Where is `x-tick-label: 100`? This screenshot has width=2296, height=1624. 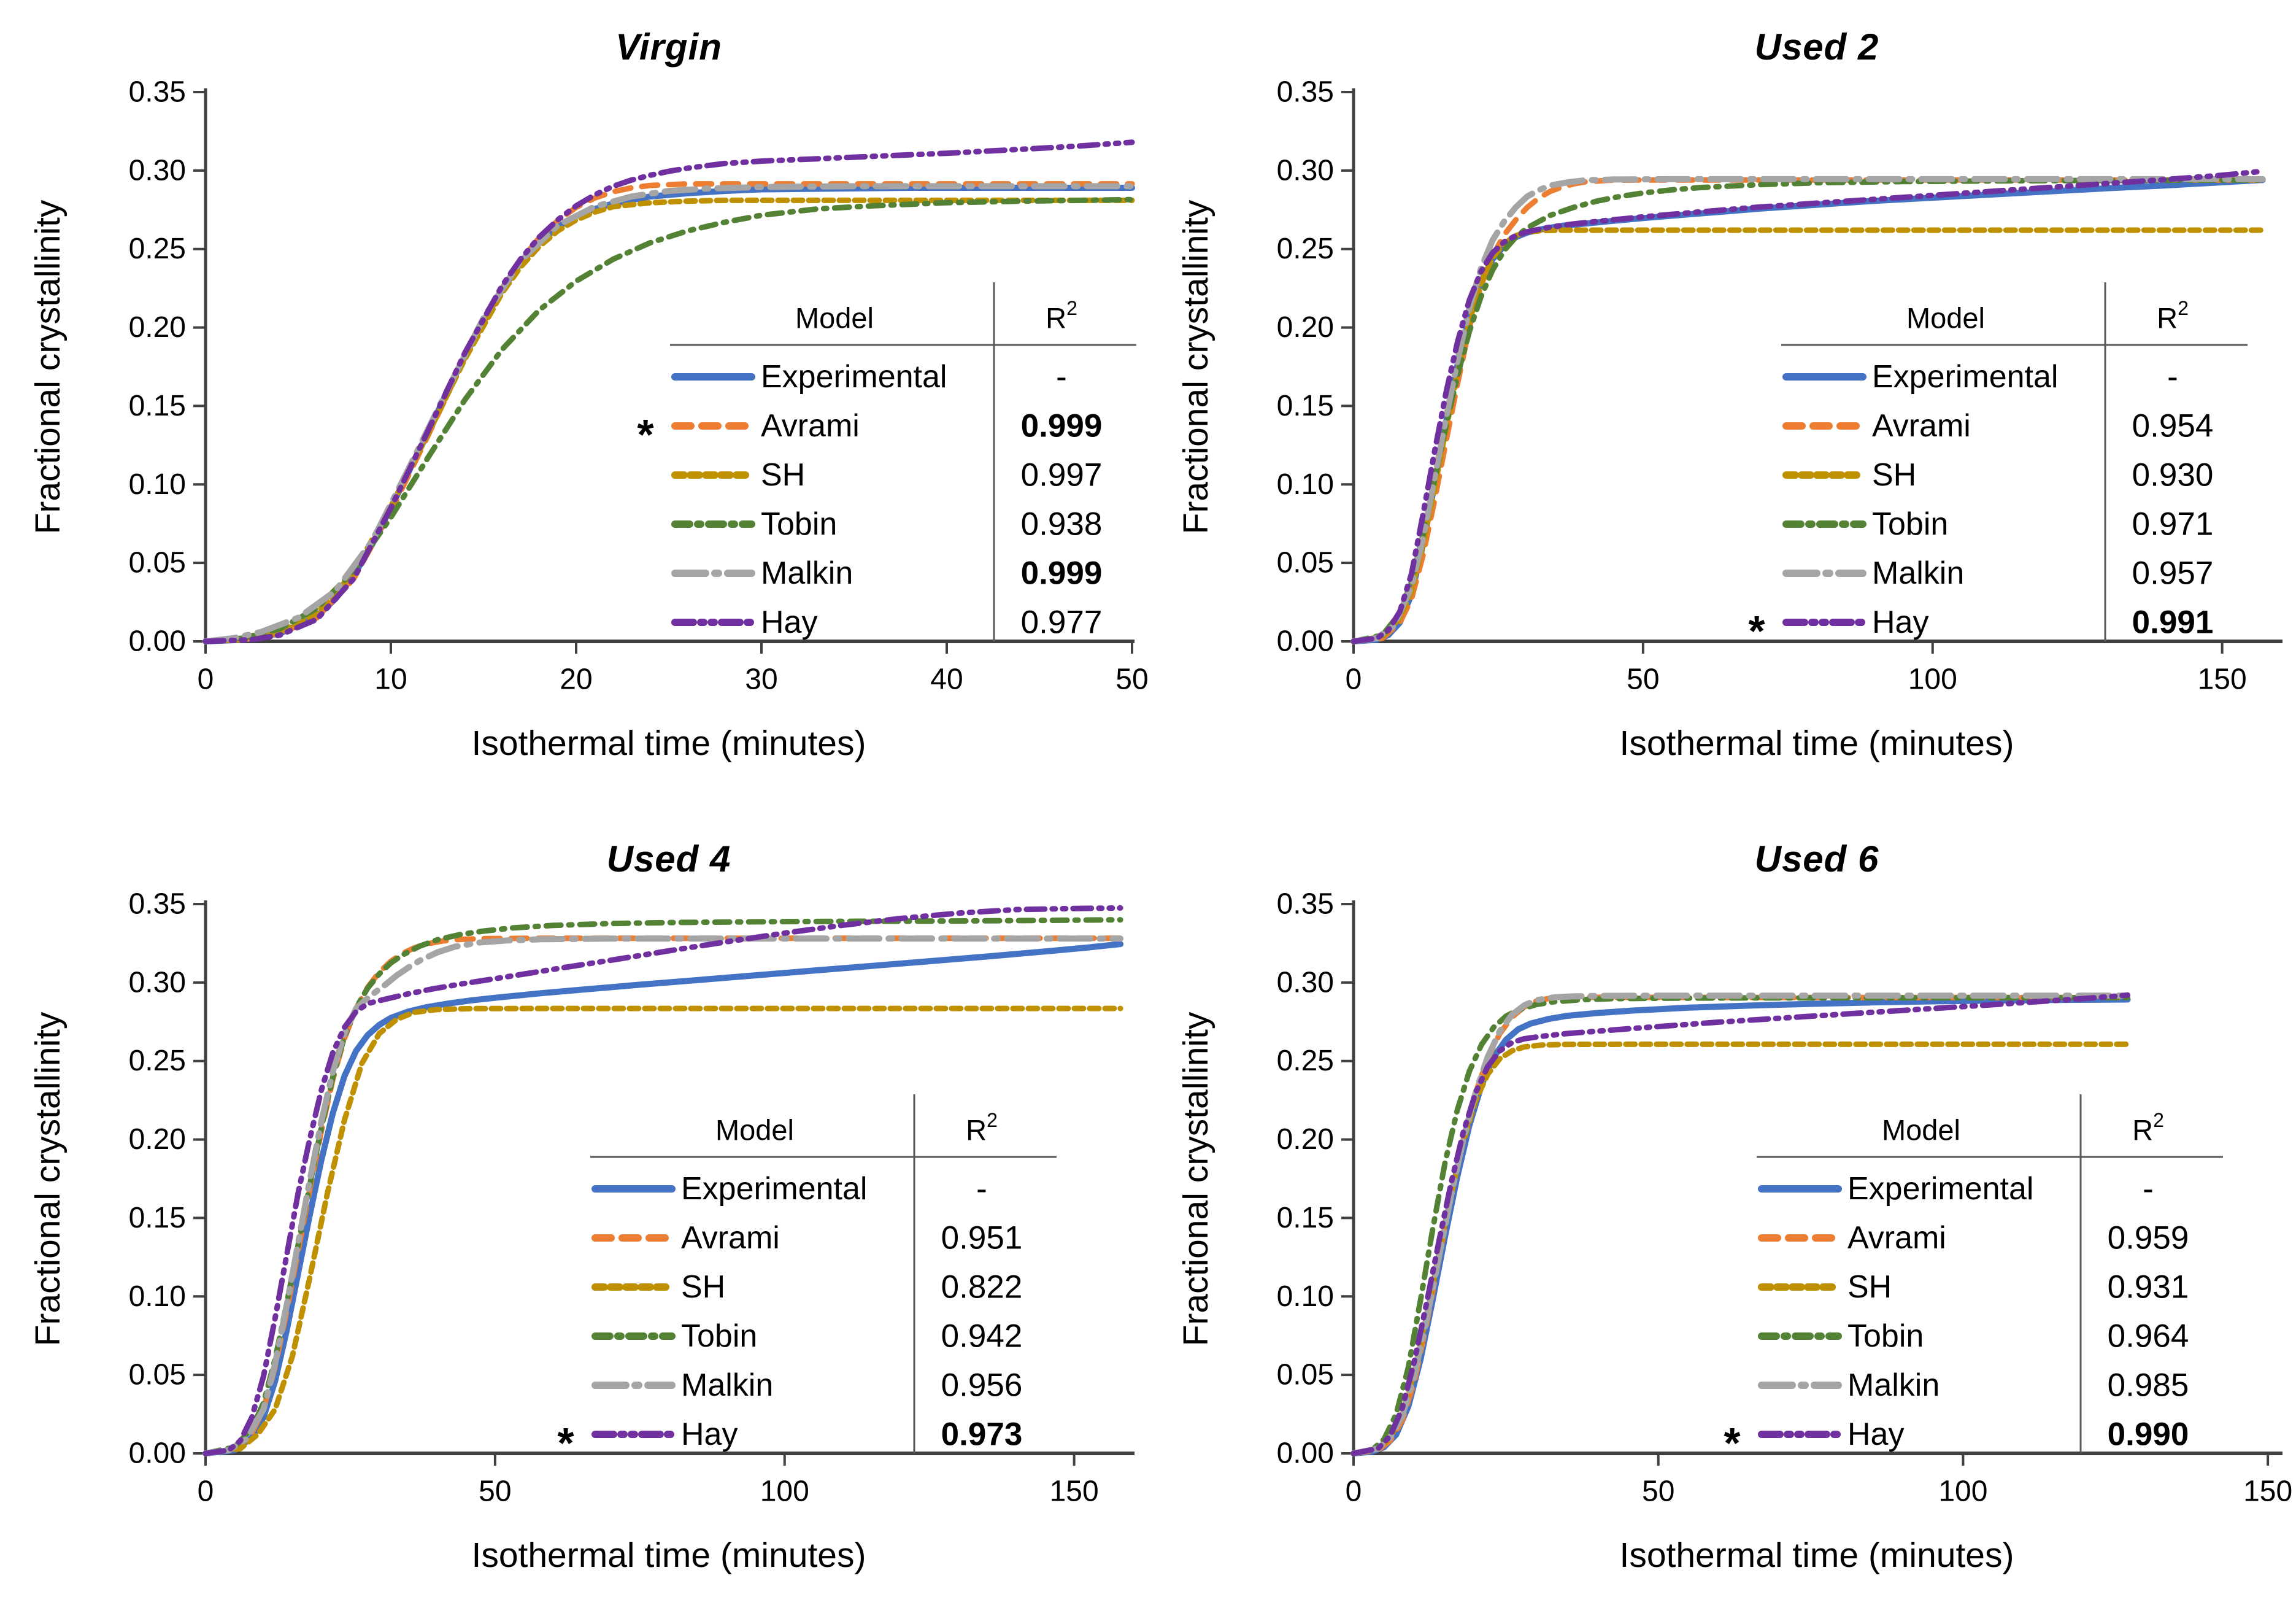
x-tick-label: 100 is located at coordinates (1932, 679).